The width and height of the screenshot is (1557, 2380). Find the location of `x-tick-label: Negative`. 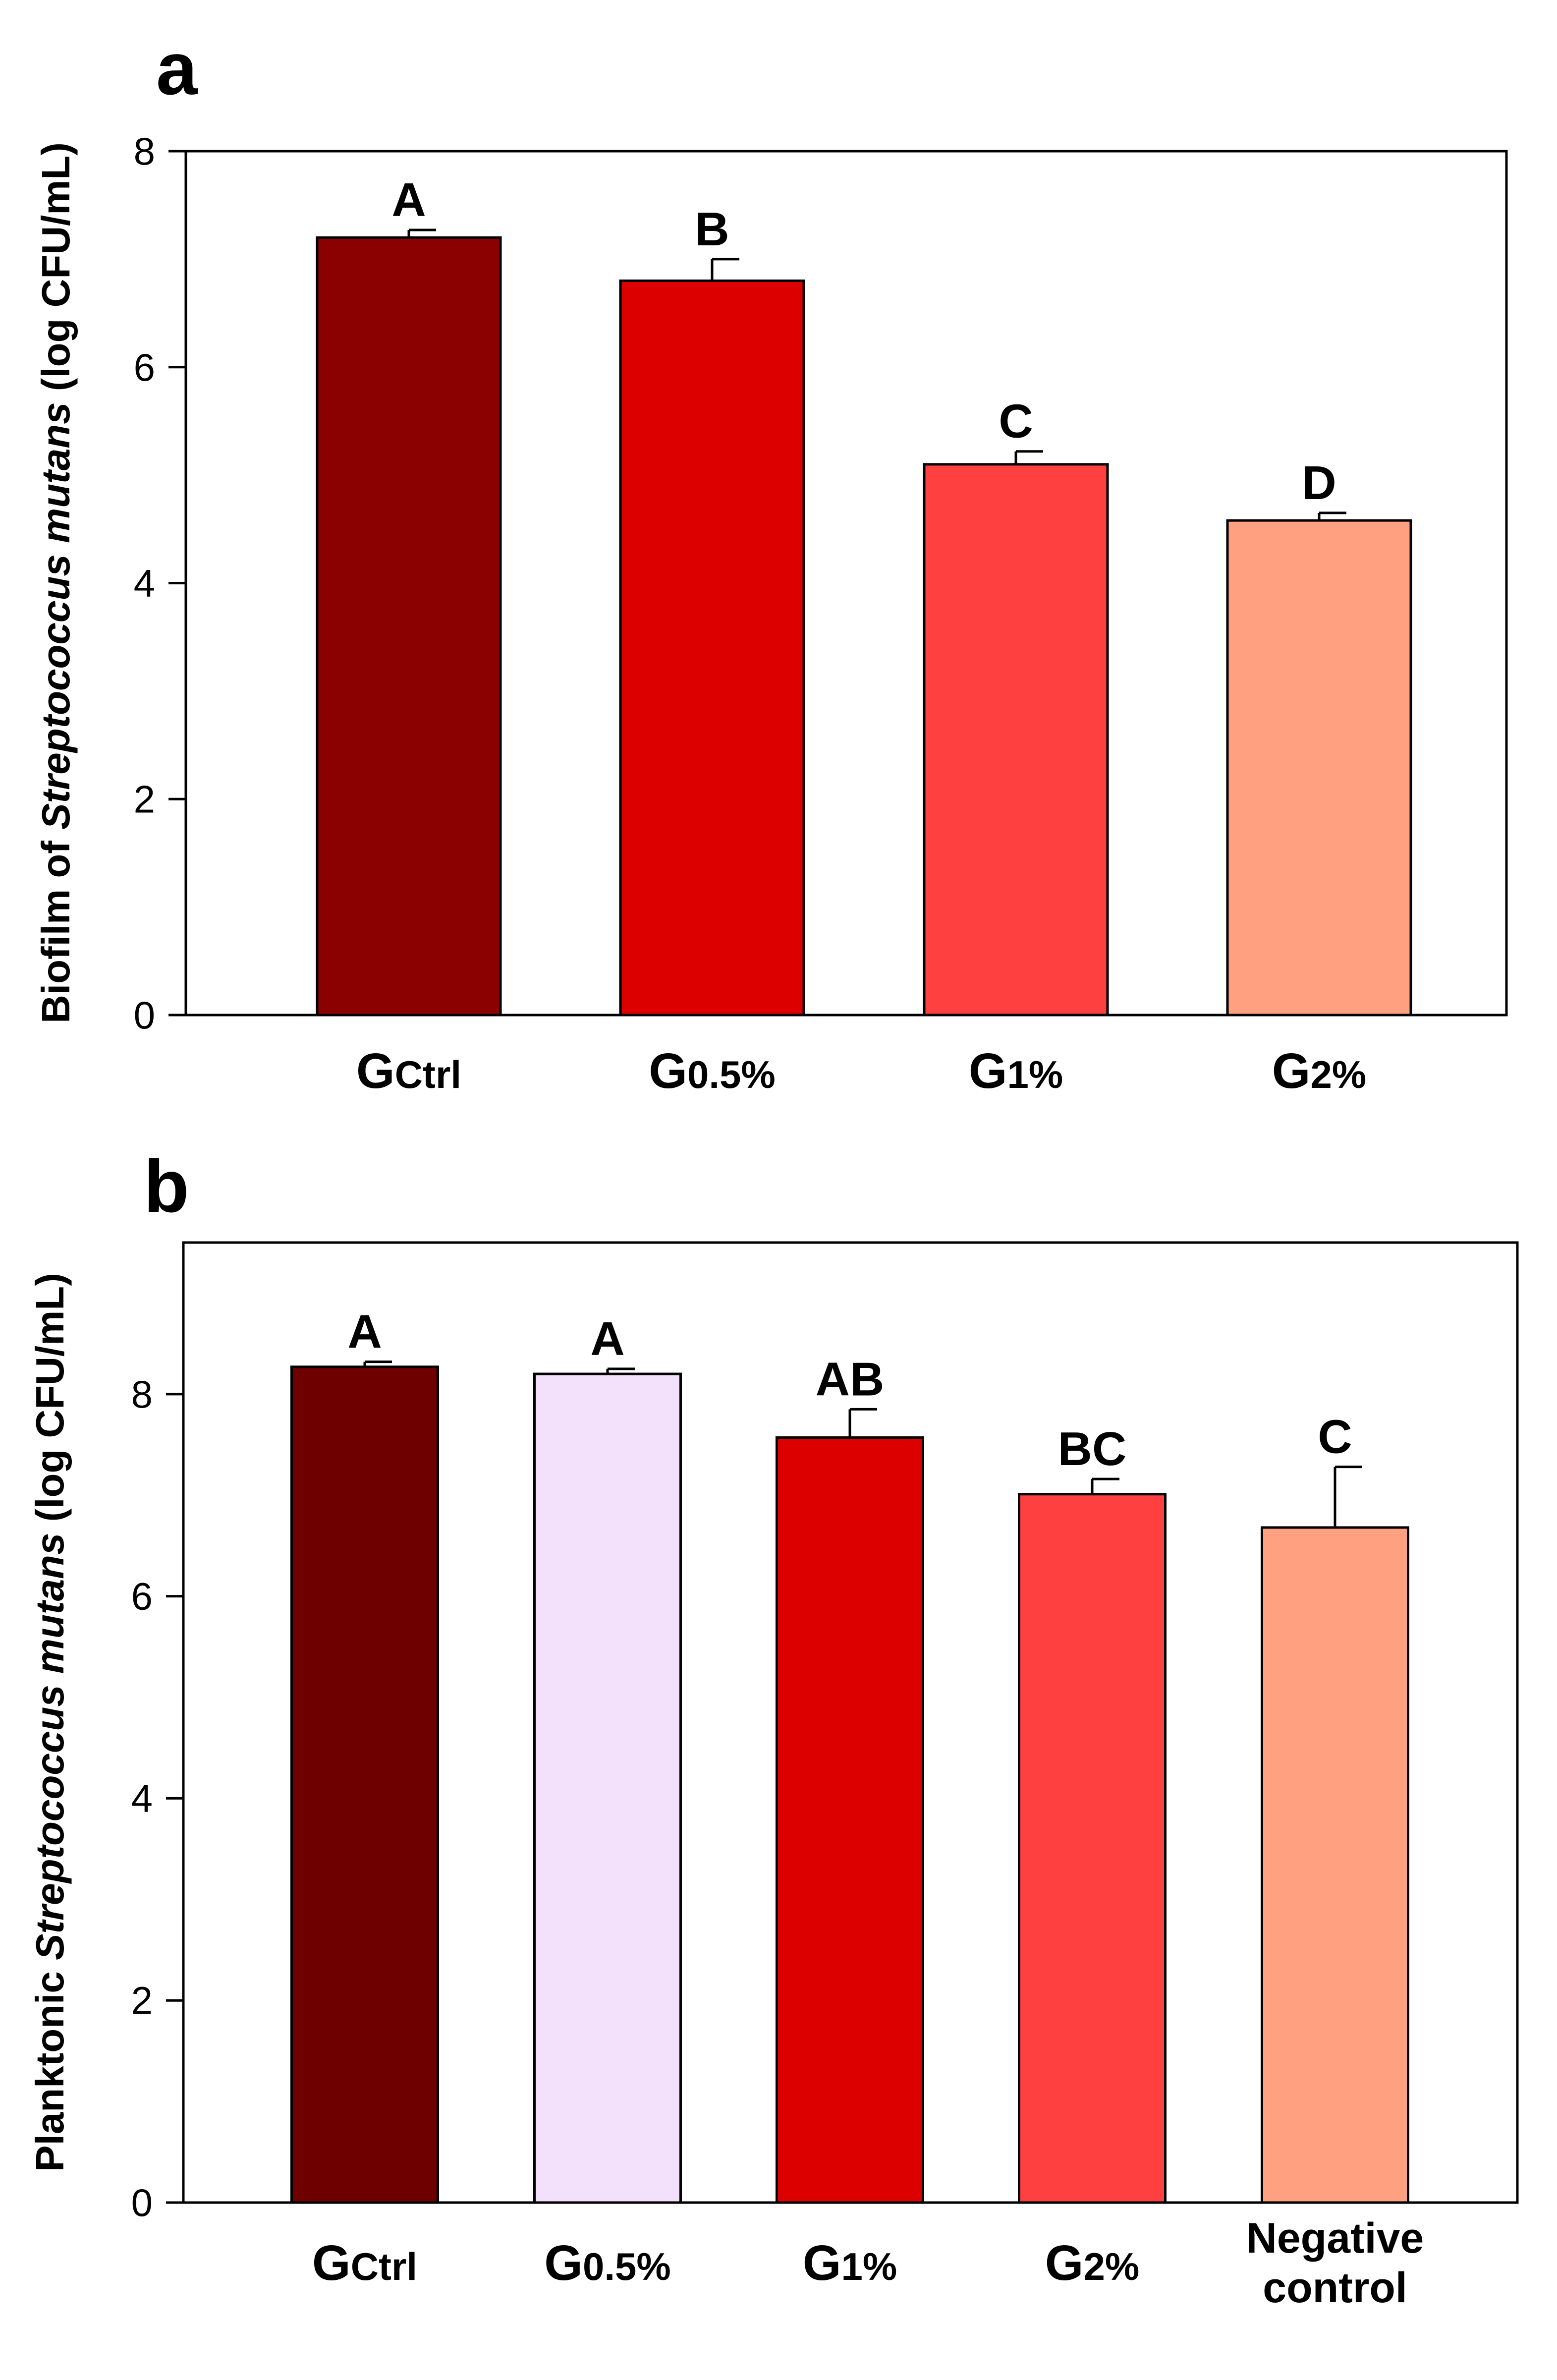

x-tick-label: Negative is located at coordinates (1335, 2238).